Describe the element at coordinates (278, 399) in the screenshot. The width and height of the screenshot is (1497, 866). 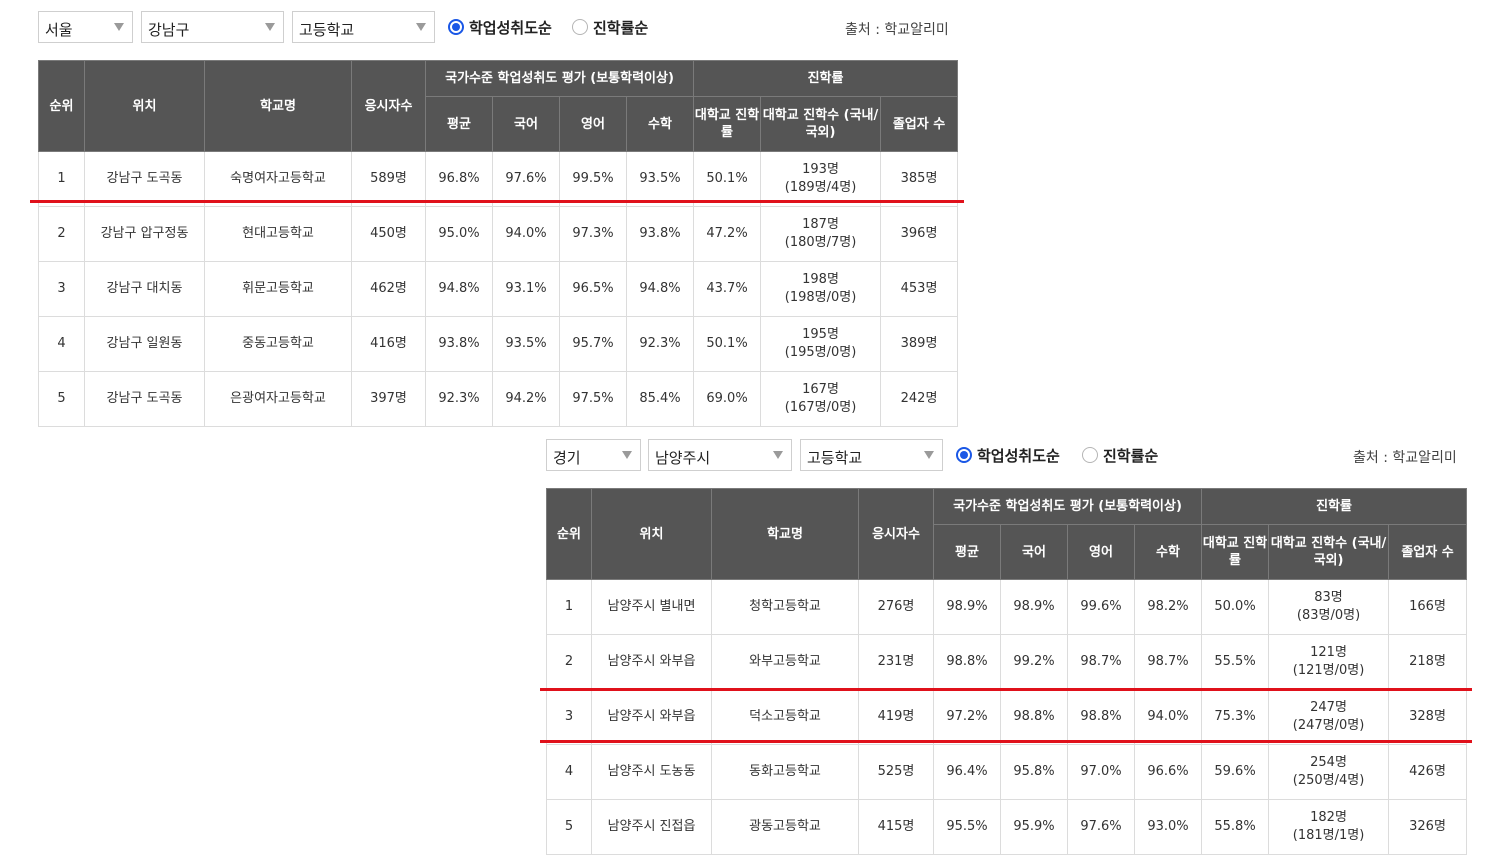
I see `cell-school: 은광여자고등학교` at that location.